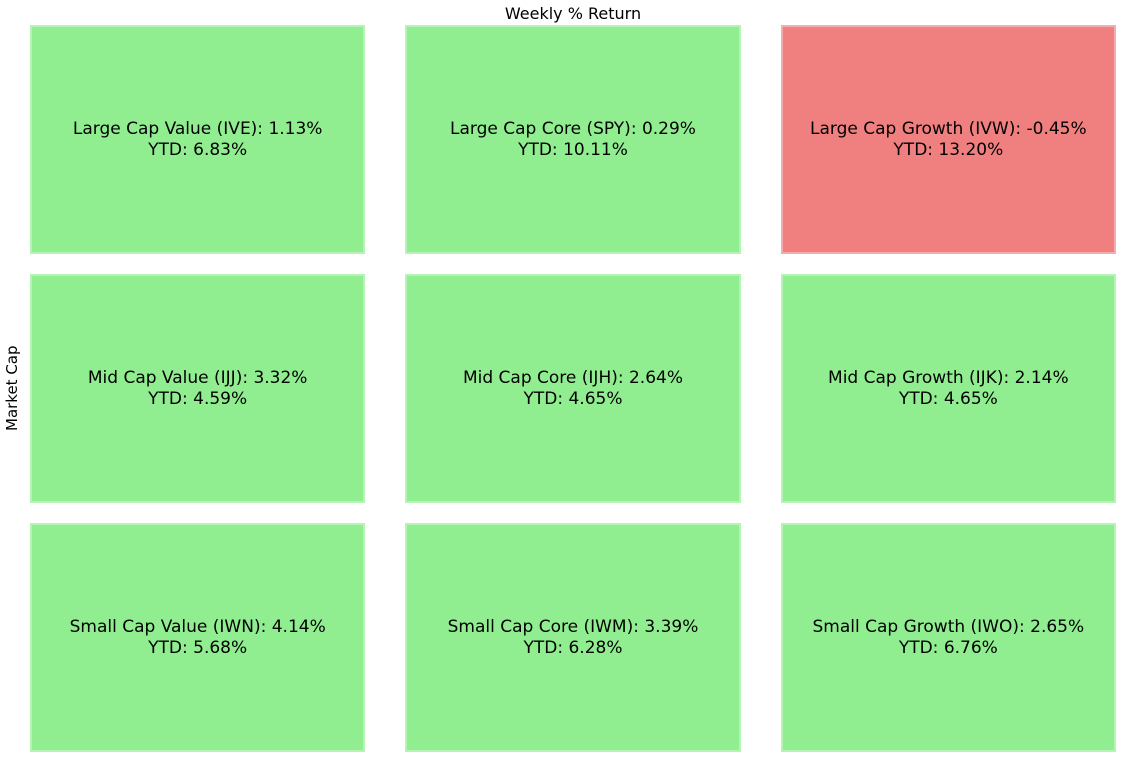 This screenshot has height=766, width=1124. I want to click on cell-weekly-return-text: Large Cap Value (IVE): 1.13%, so click(197, 128).